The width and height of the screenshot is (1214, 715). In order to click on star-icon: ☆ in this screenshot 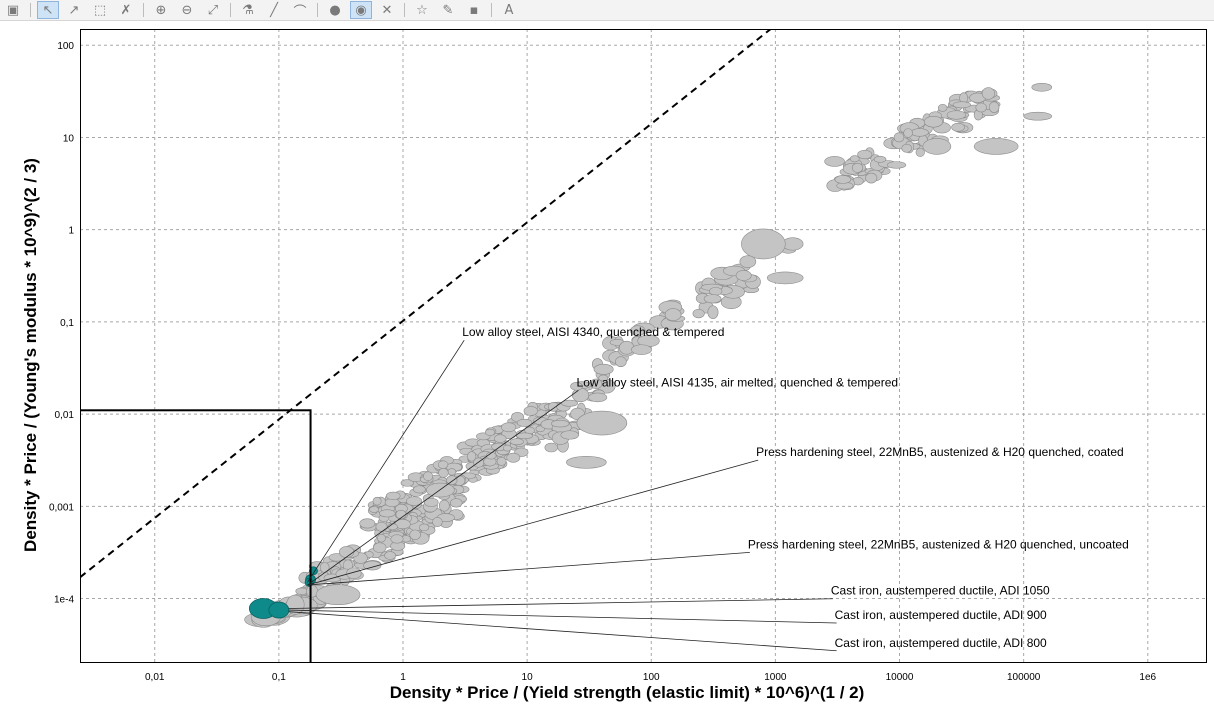, I will do `click(422, 10)`.